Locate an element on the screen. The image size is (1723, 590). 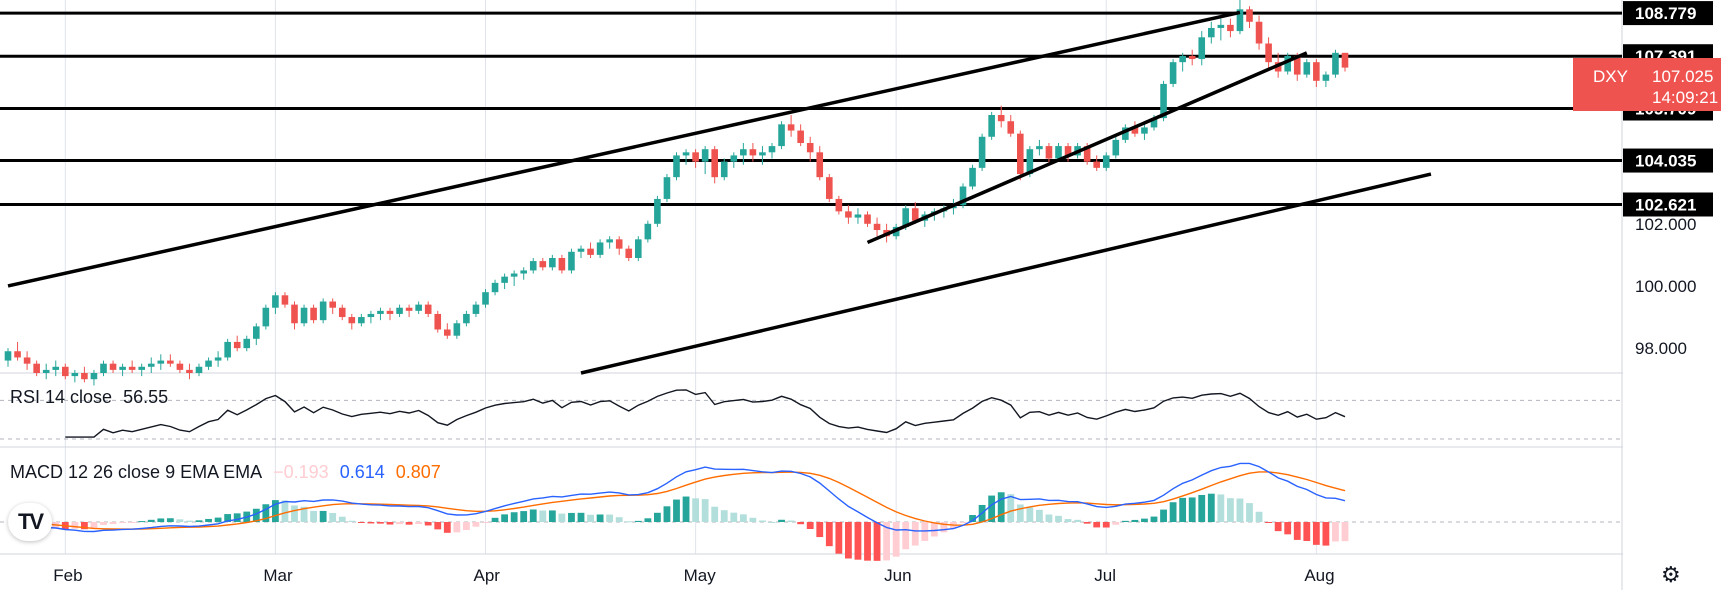
price-tick-label: 100.000 is located at coordinates (1665, 286).